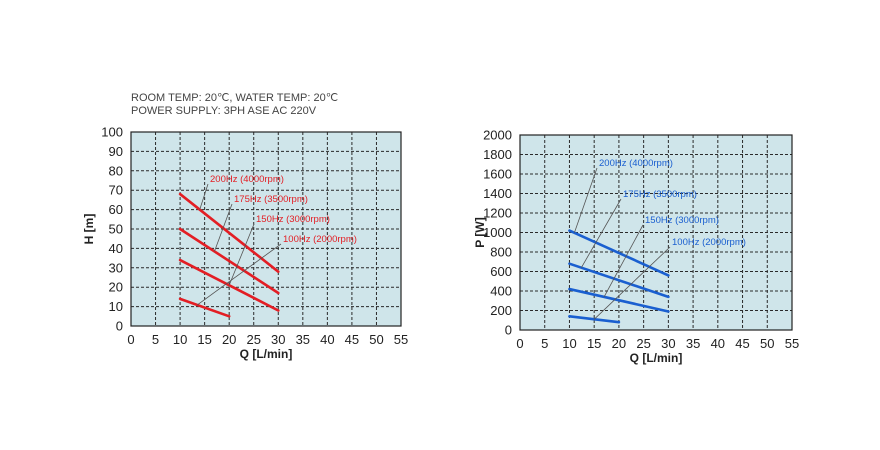 This screenshot has height=450, width=880. What do you see at coordinates (352, 339) in the screenshot?
I see `head-x-tick-label: 45` at bounding box center [352, 339].